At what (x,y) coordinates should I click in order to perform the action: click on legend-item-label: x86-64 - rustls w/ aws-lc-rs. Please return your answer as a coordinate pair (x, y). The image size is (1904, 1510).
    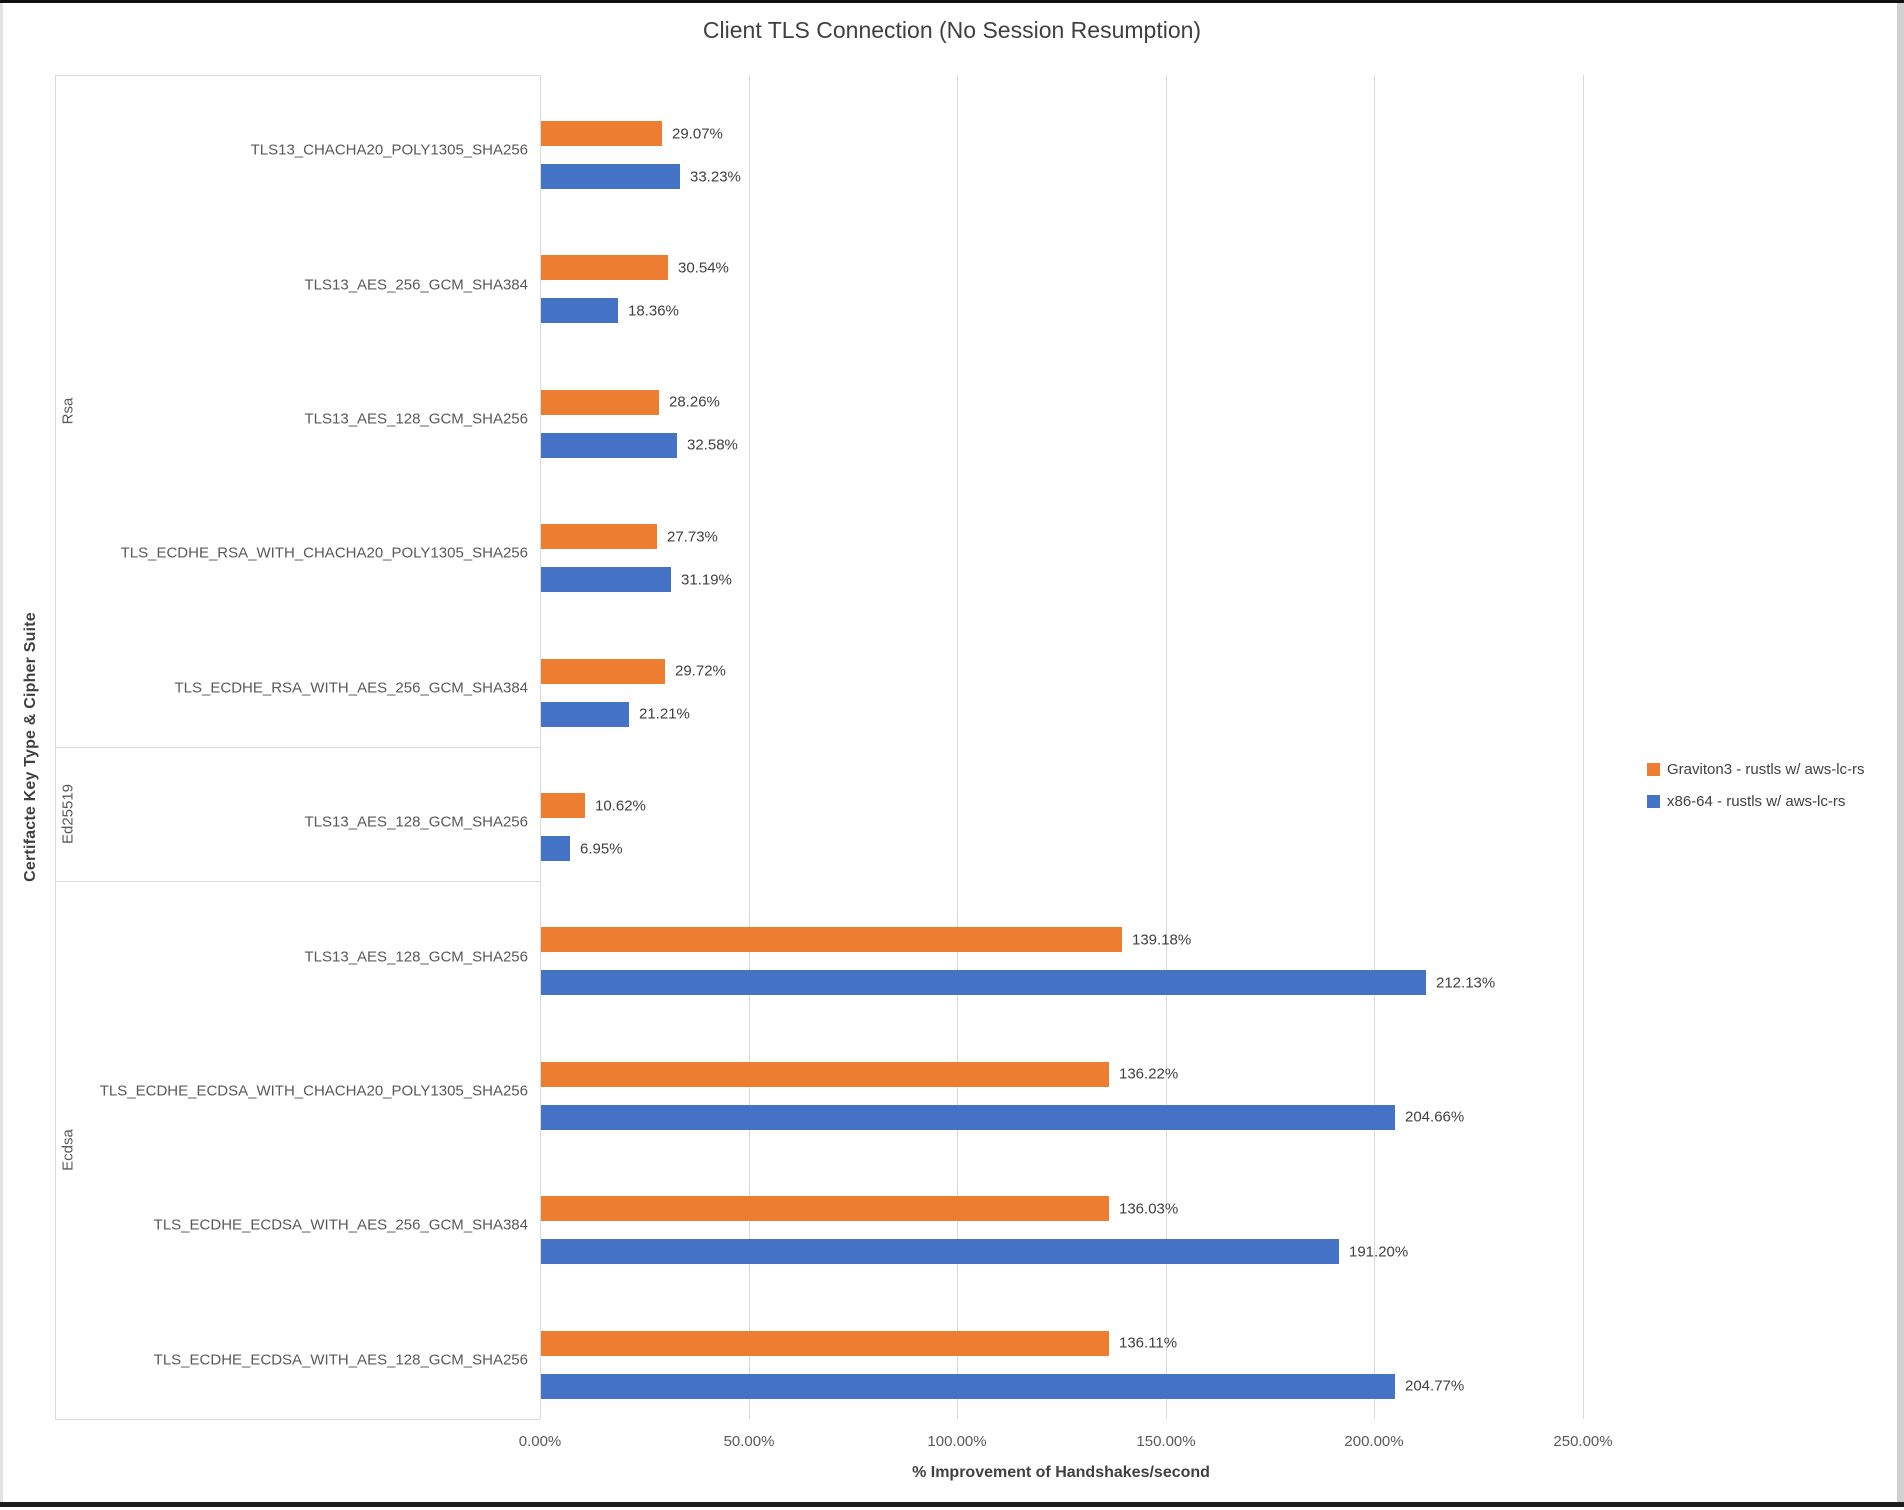
    Looking at the image, I should click on (1756, 801).